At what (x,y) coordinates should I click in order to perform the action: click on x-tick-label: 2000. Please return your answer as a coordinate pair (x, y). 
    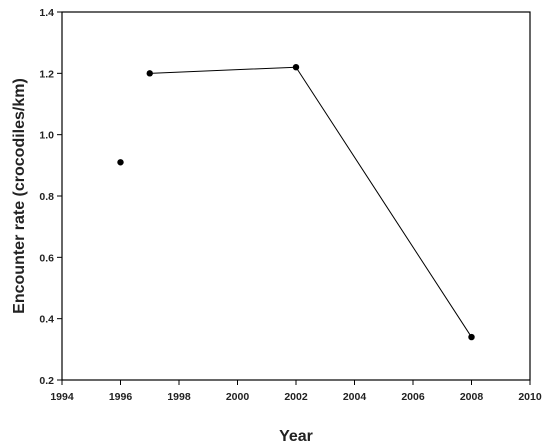
    Looking at the image, I should click on (238, 397).